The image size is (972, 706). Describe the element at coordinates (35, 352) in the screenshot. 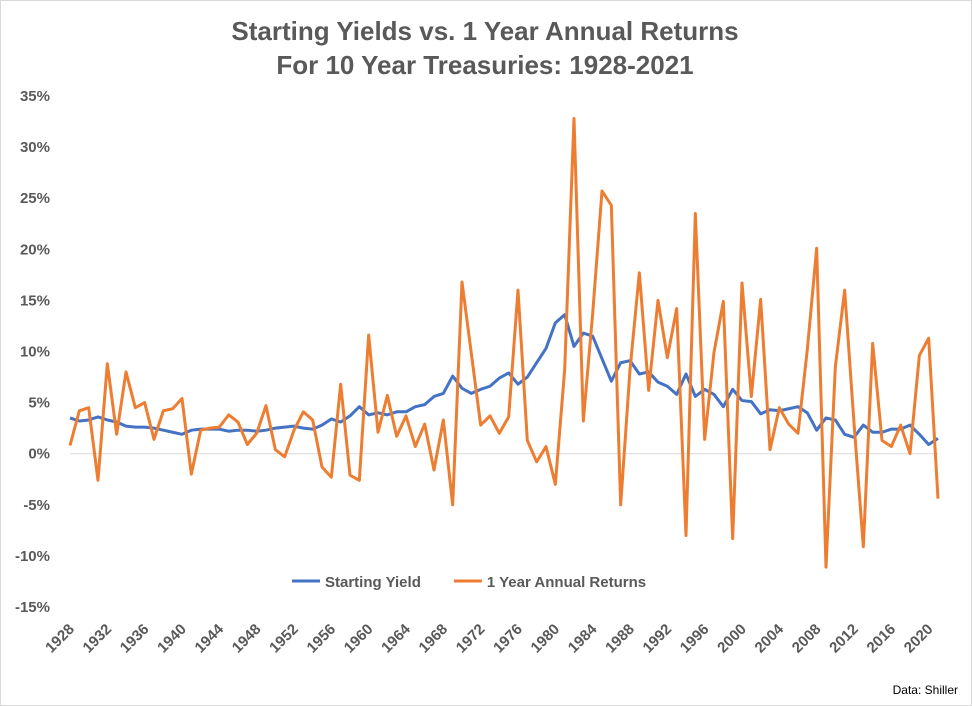

I see `y-tick-label: 10%` at that location.